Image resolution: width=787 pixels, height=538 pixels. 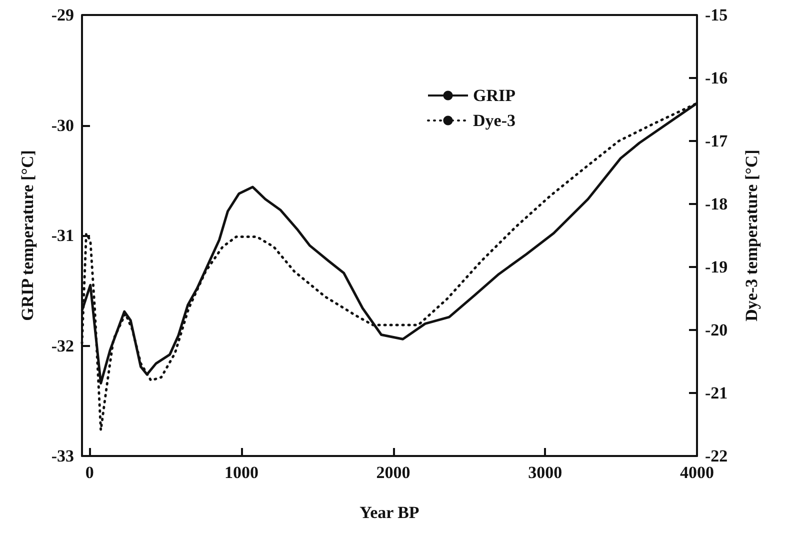 I want to click on y2-tick-label: -15, so click(x=716, y=15).